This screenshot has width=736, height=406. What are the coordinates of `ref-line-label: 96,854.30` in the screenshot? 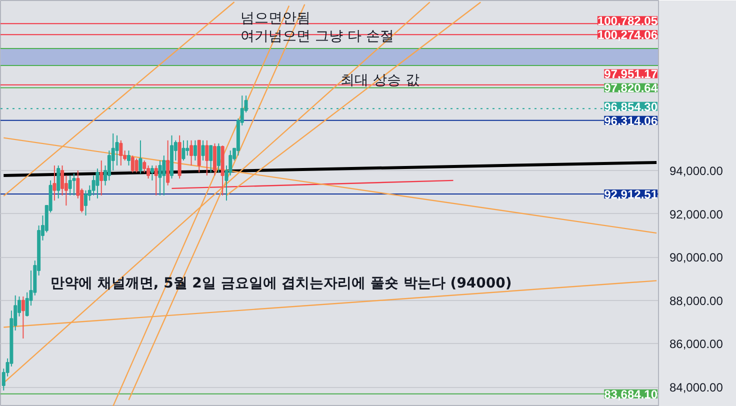 It's located at (631, 107).